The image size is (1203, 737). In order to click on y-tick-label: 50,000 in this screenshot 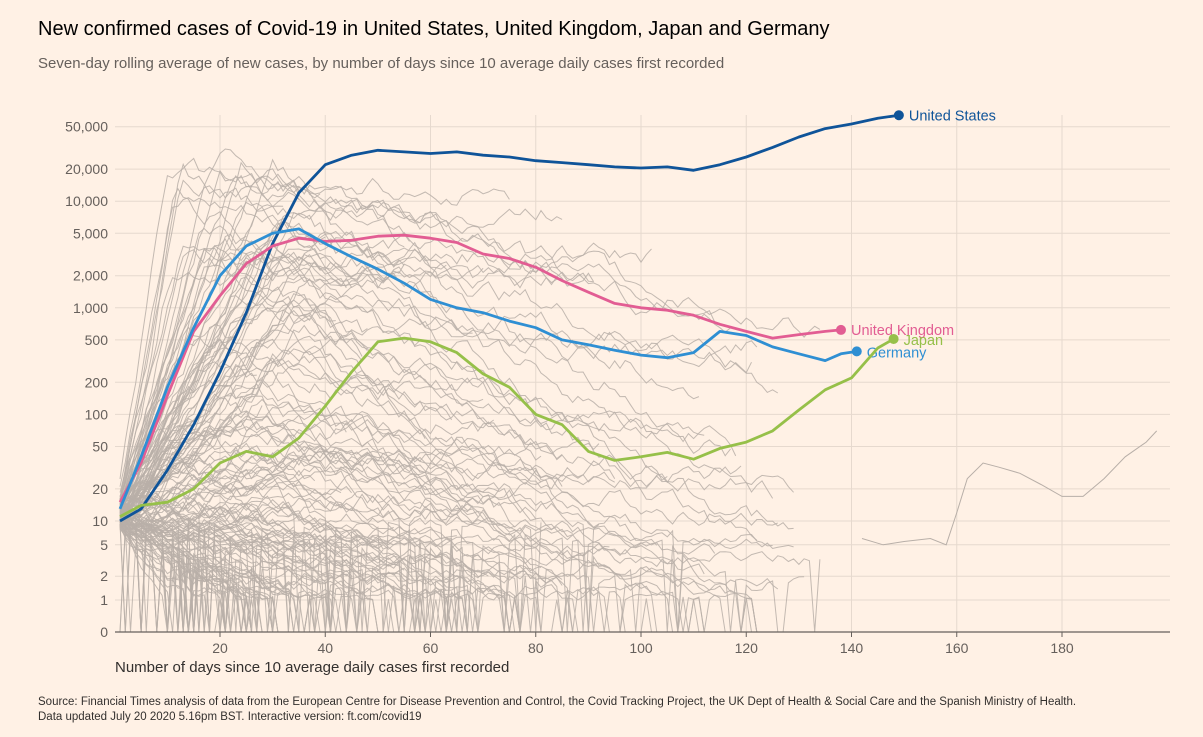, I will do `click(86, 127)`.